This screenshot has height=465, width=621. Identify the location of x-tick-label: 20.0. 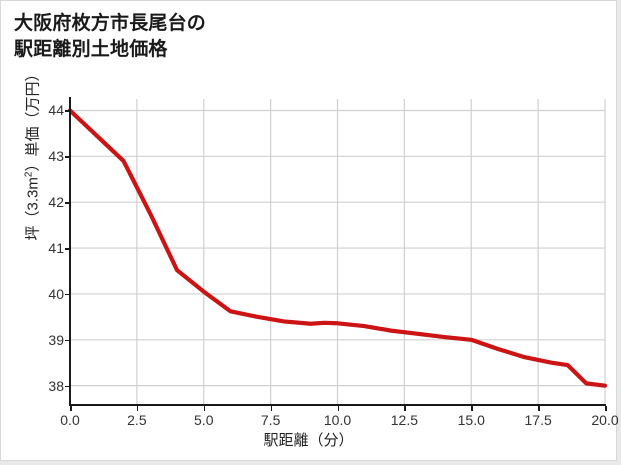
(605, 420).